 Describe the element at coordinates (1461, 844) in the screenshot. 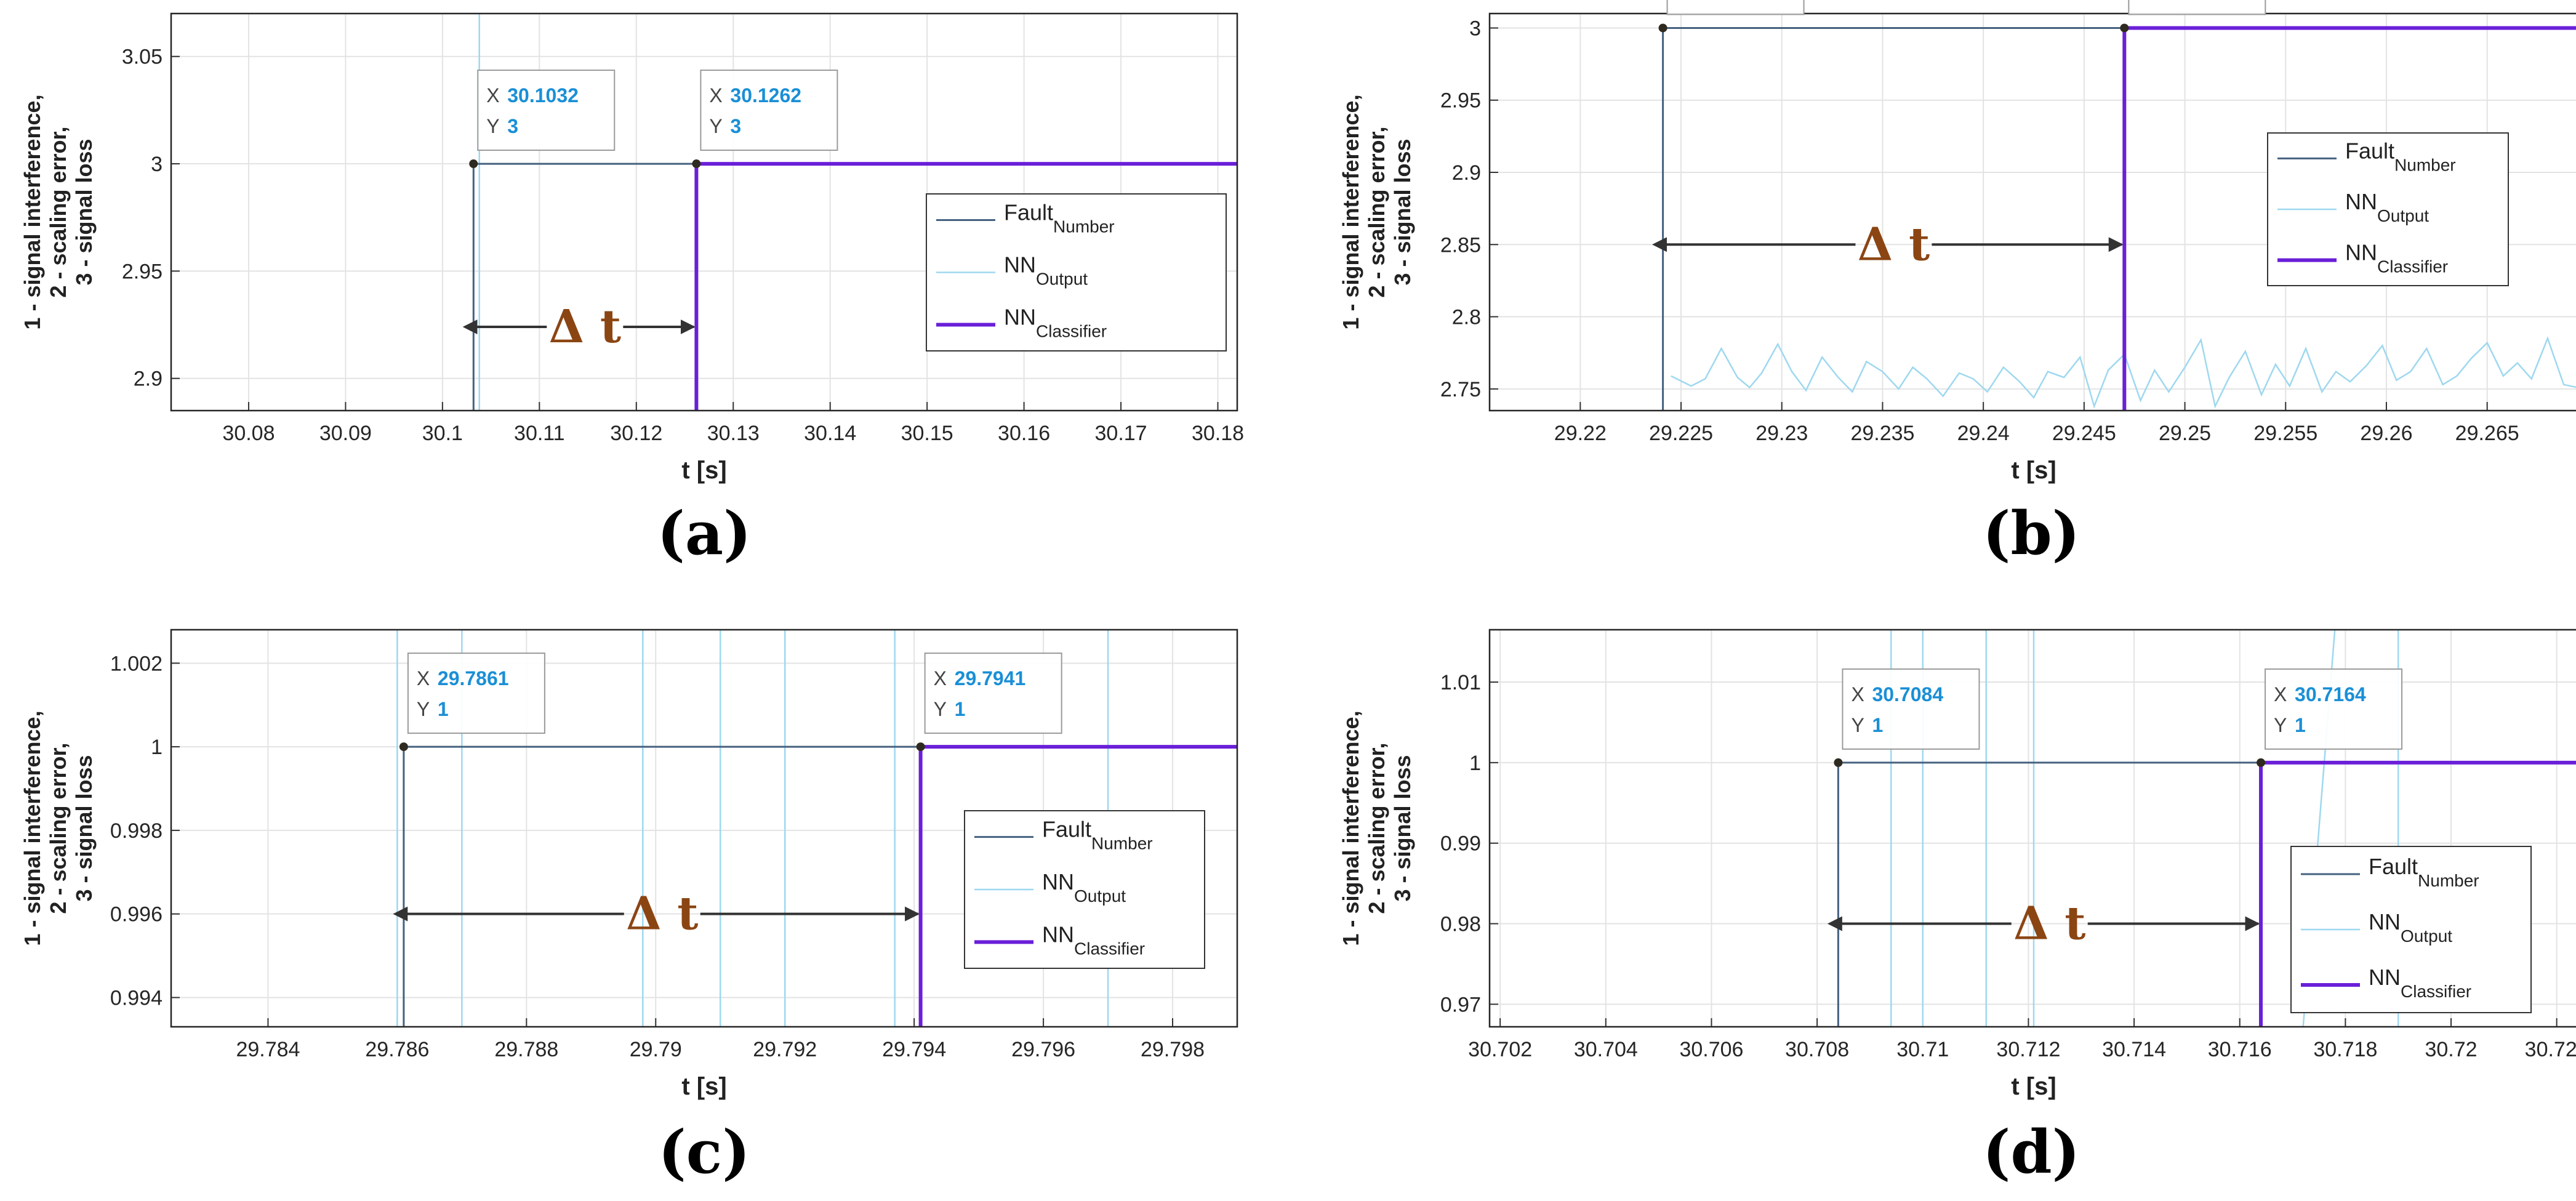

I see `y-tick-label: 0.99` at that location.